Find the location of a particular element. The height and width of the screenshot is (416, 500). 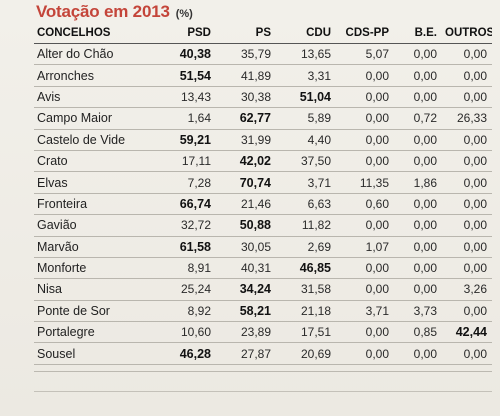

column-header-psd: PSD is located at coordinates (187, 34).